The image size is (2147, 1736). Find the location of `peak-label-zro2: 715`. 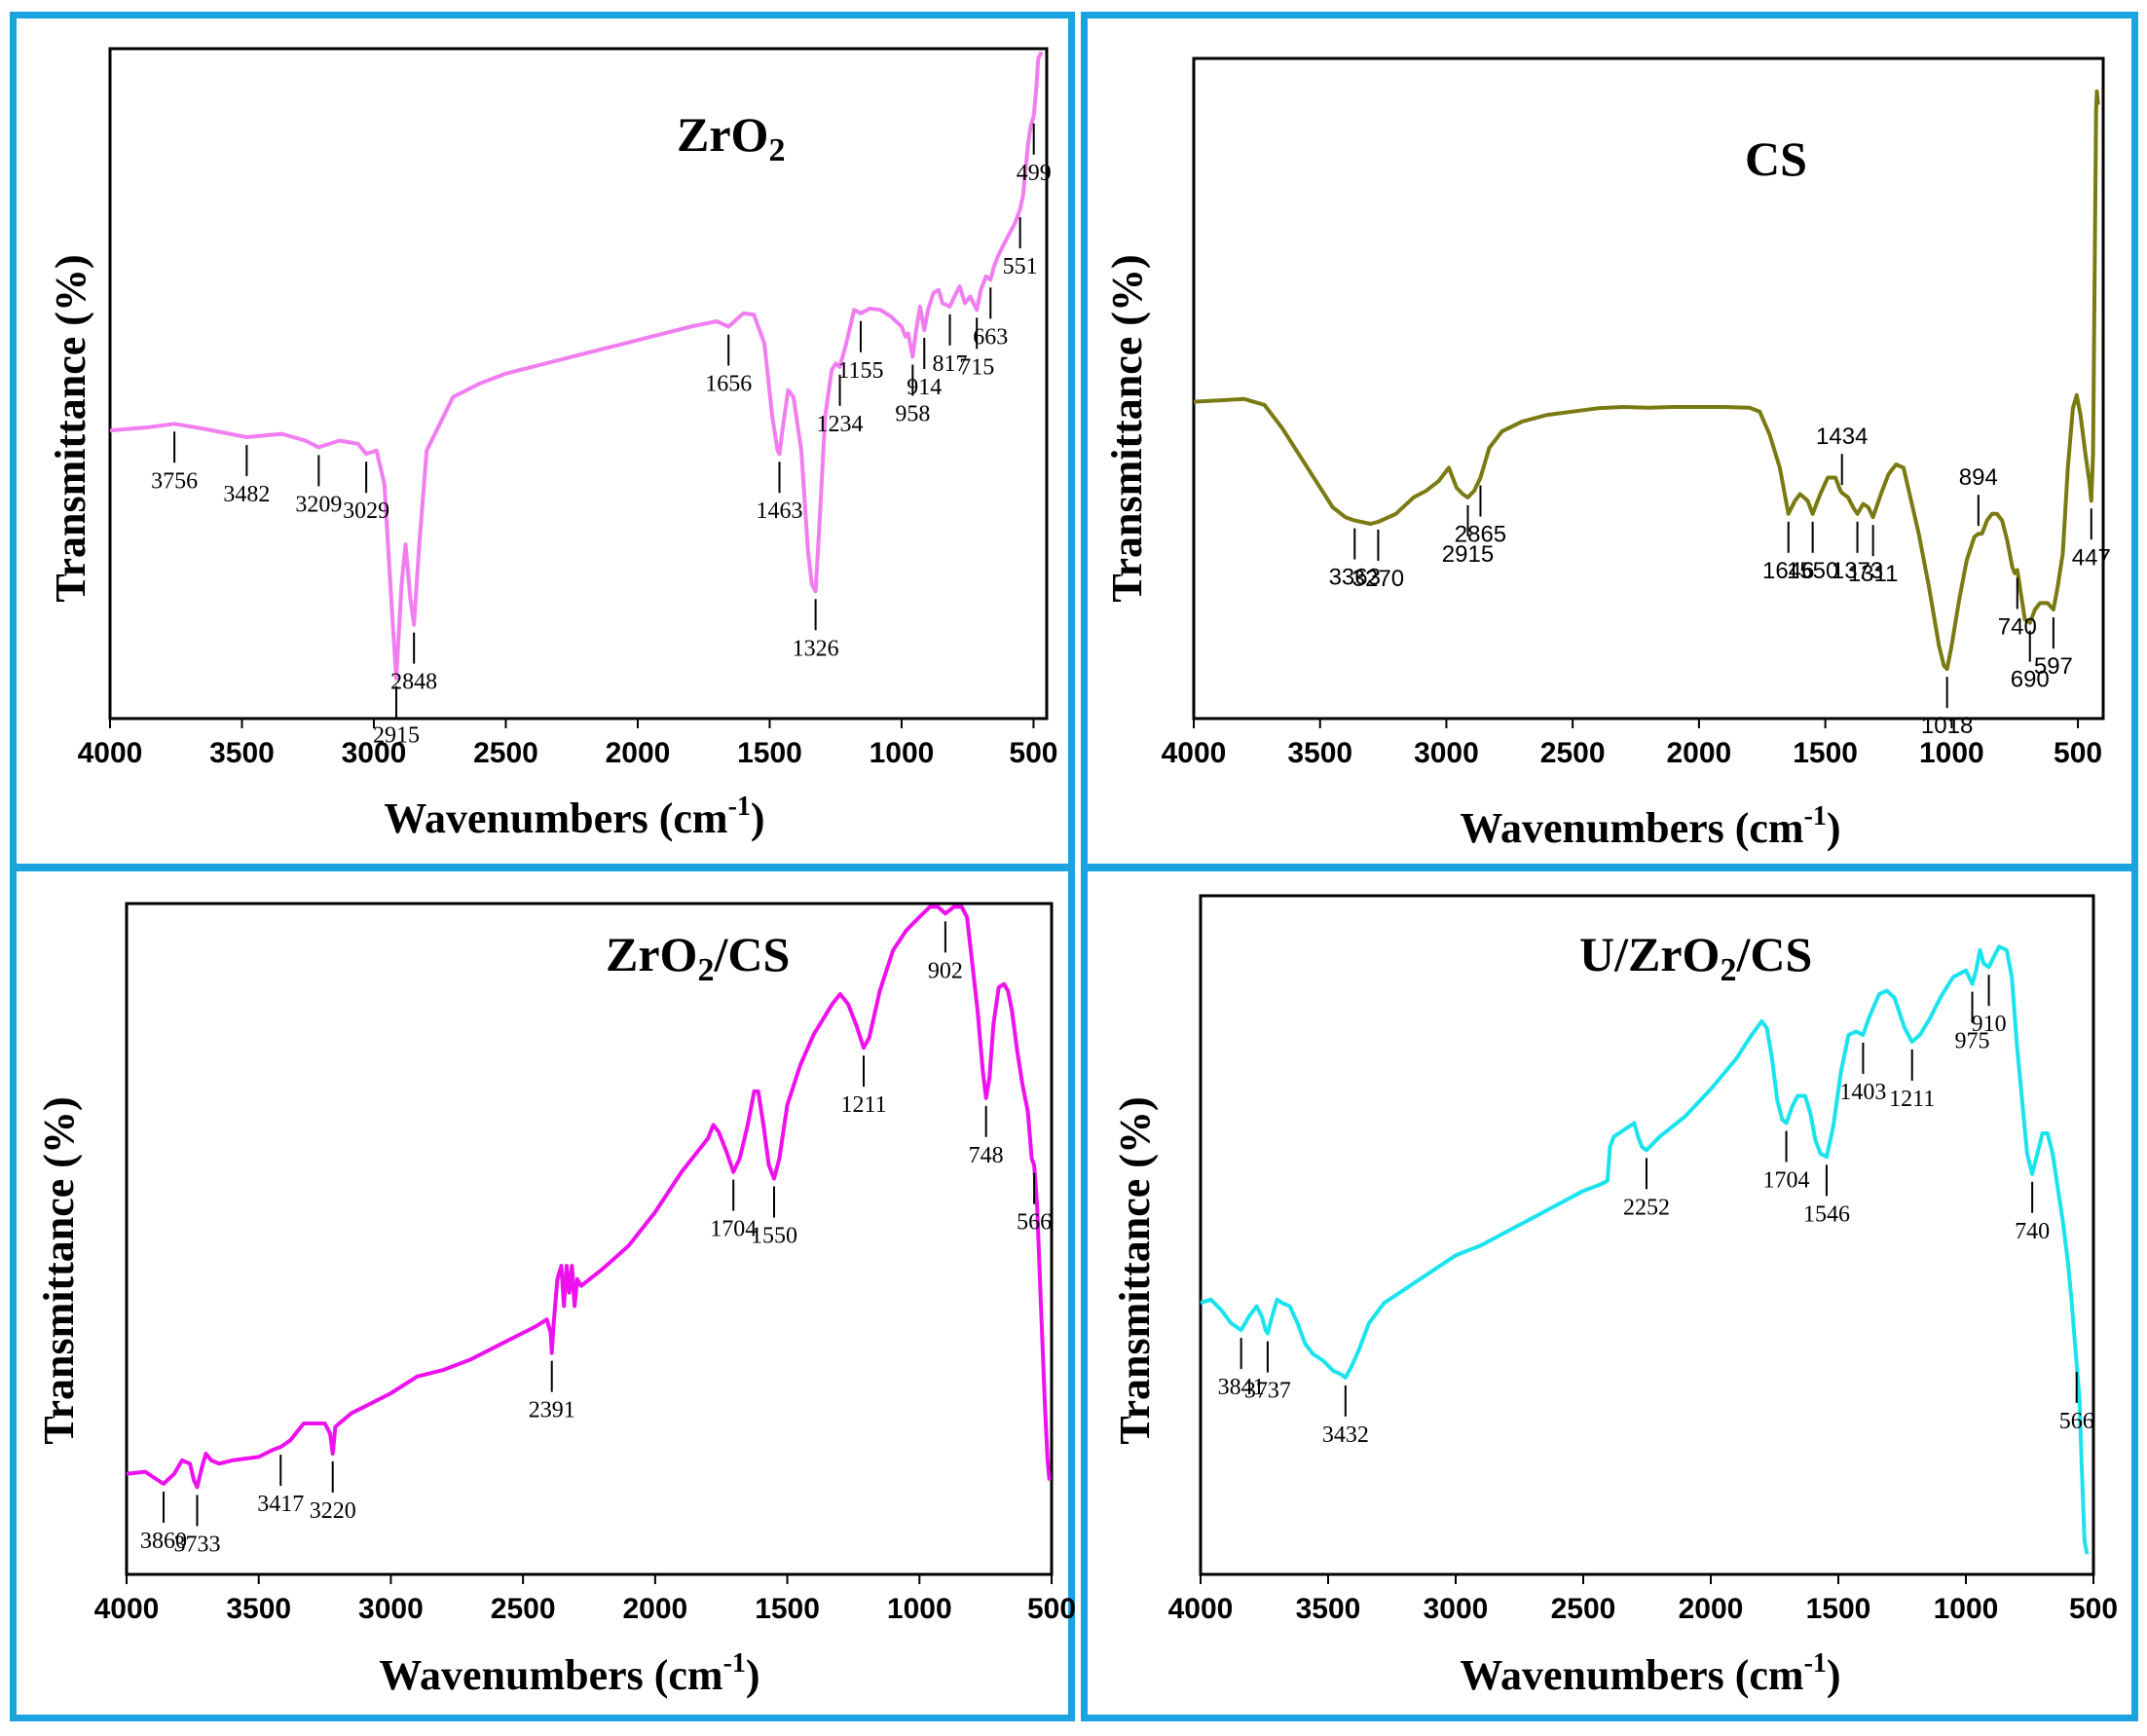

peak-label-zro2: 715 is located at coordinates (976, 367).